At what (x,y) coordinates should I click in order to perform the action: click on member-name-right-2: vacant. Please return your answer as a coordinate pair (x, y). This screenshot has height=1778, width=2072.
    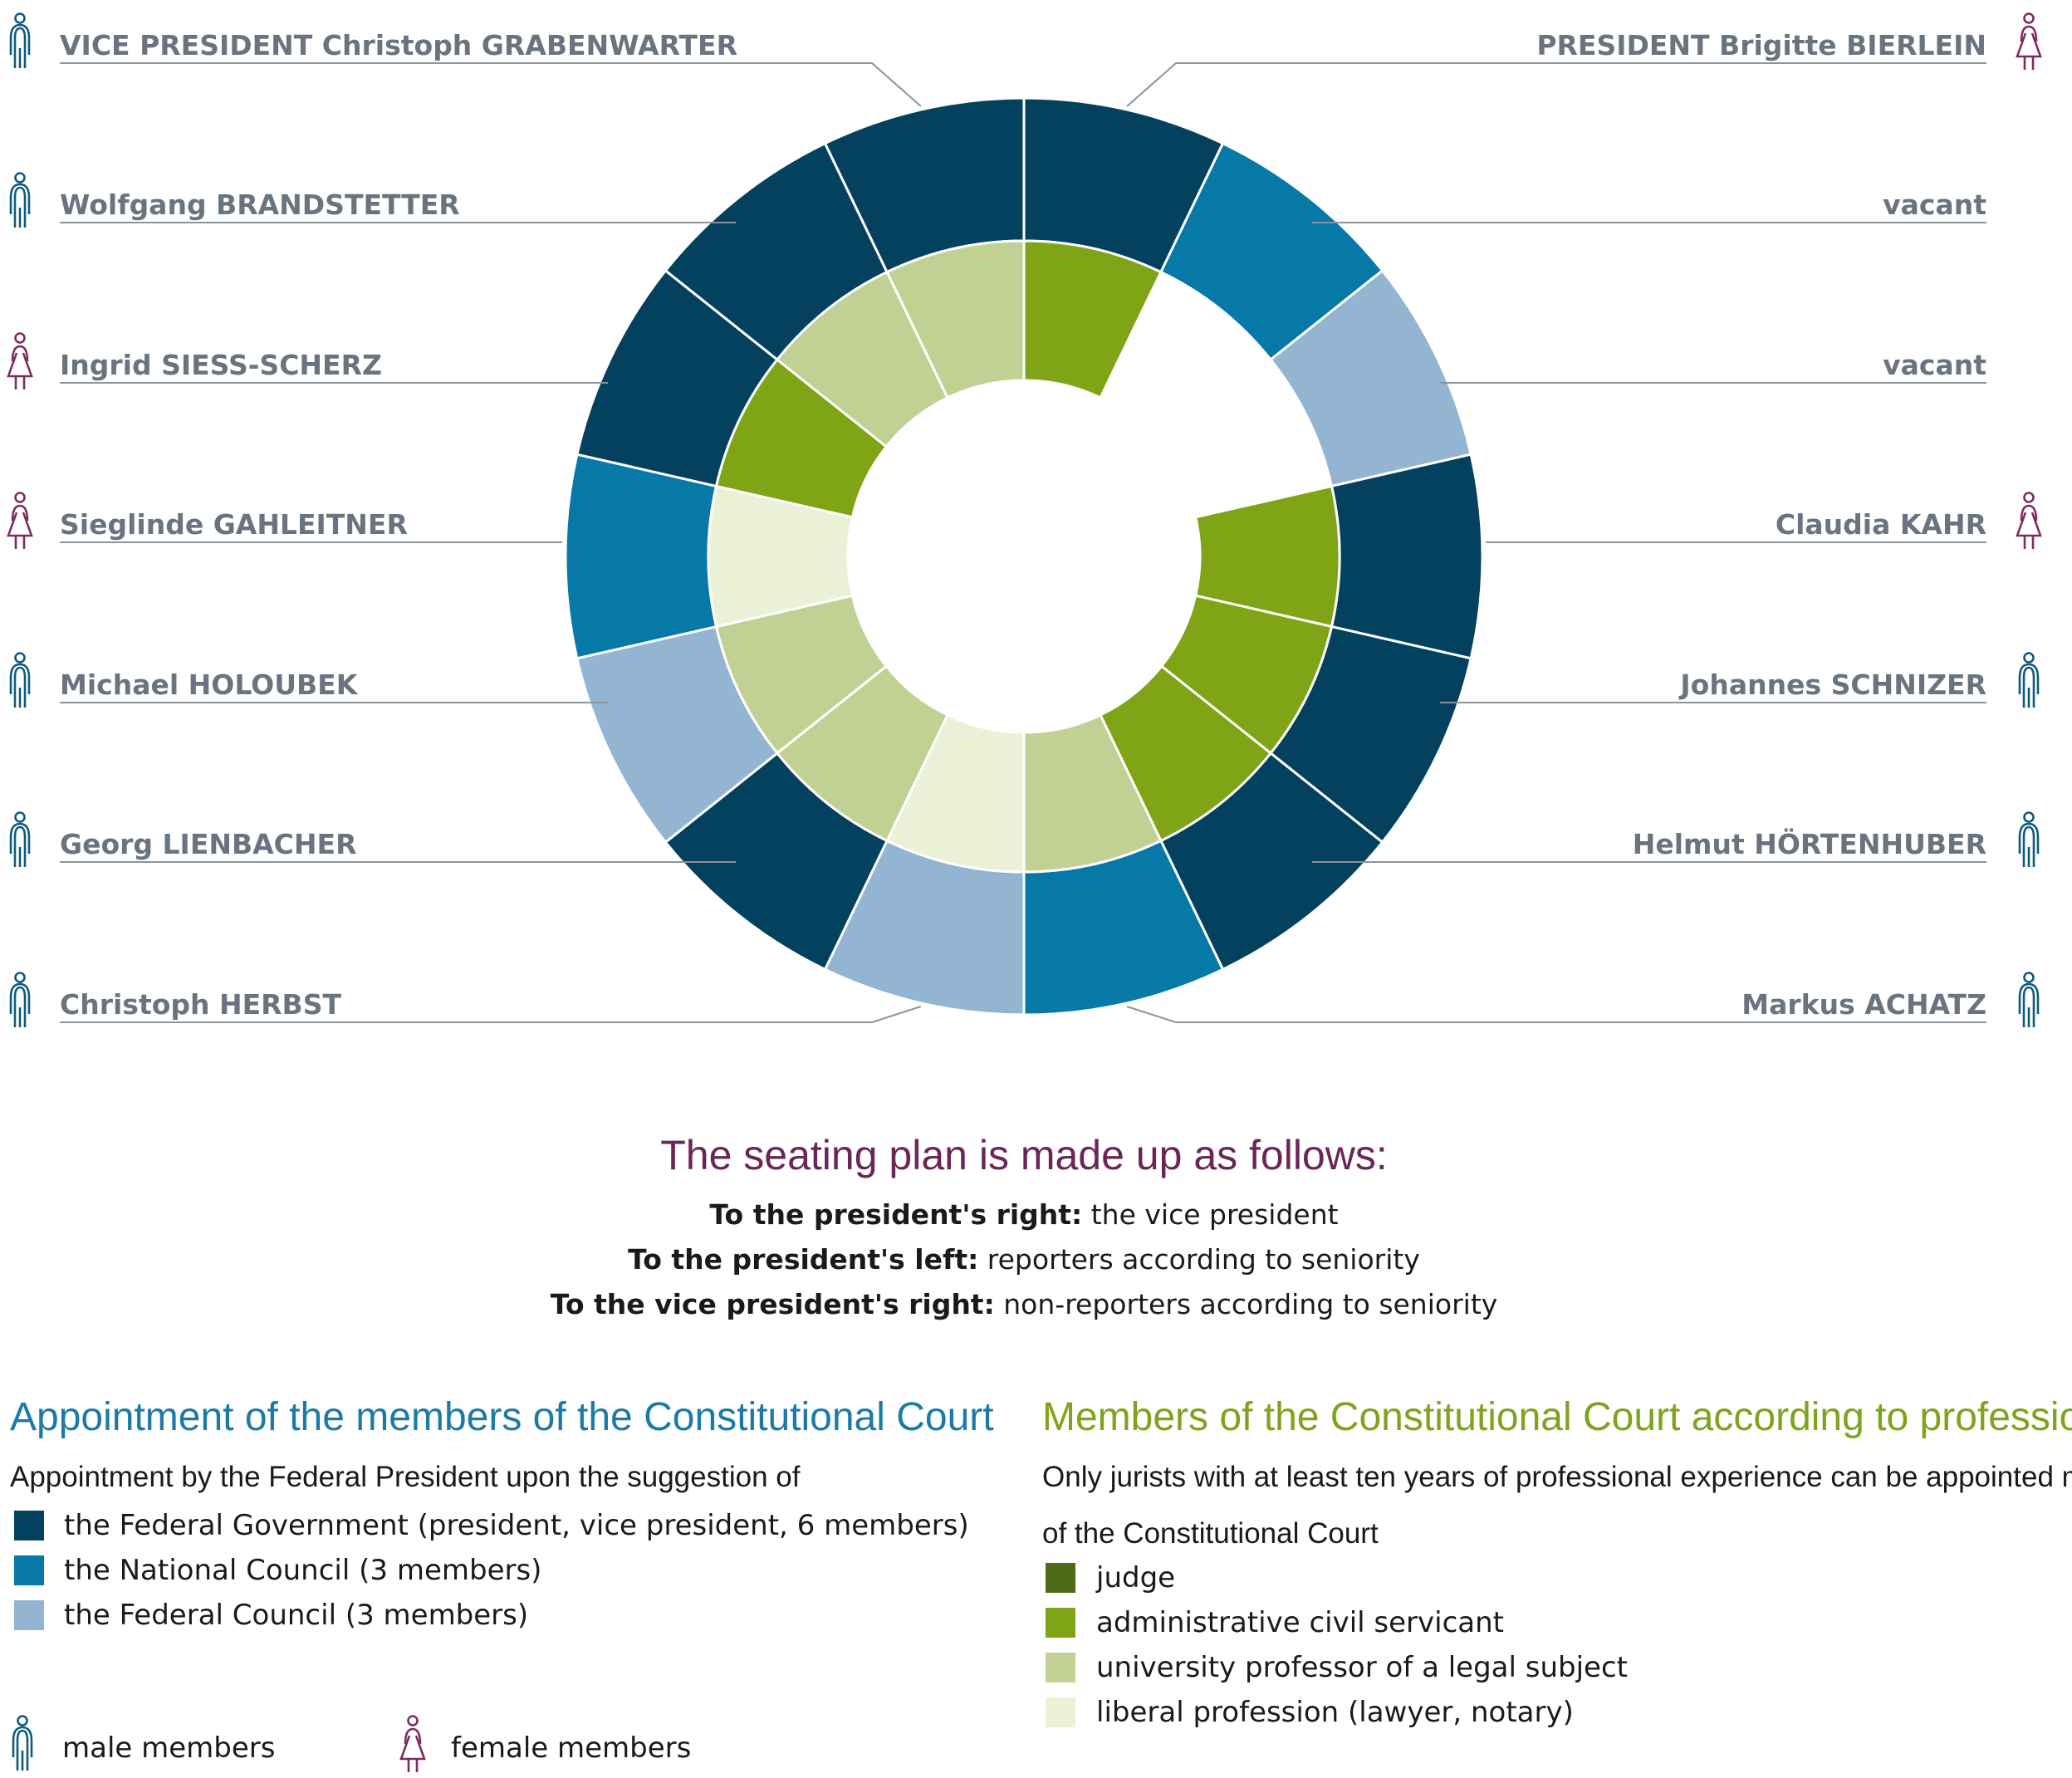
    Looking at the image, I should click on (1934, 205).